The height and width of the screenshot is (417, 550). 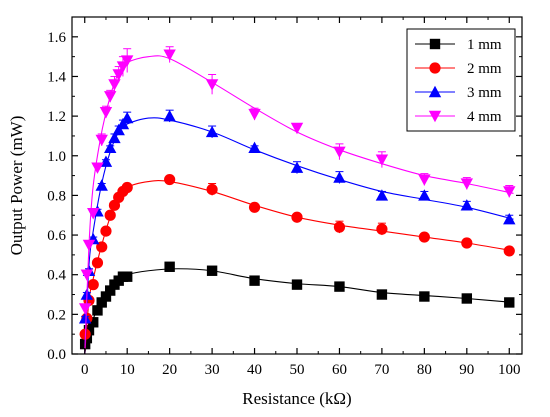 I want to click on y-tick-label: 0.8, so click(x=56, y=196).